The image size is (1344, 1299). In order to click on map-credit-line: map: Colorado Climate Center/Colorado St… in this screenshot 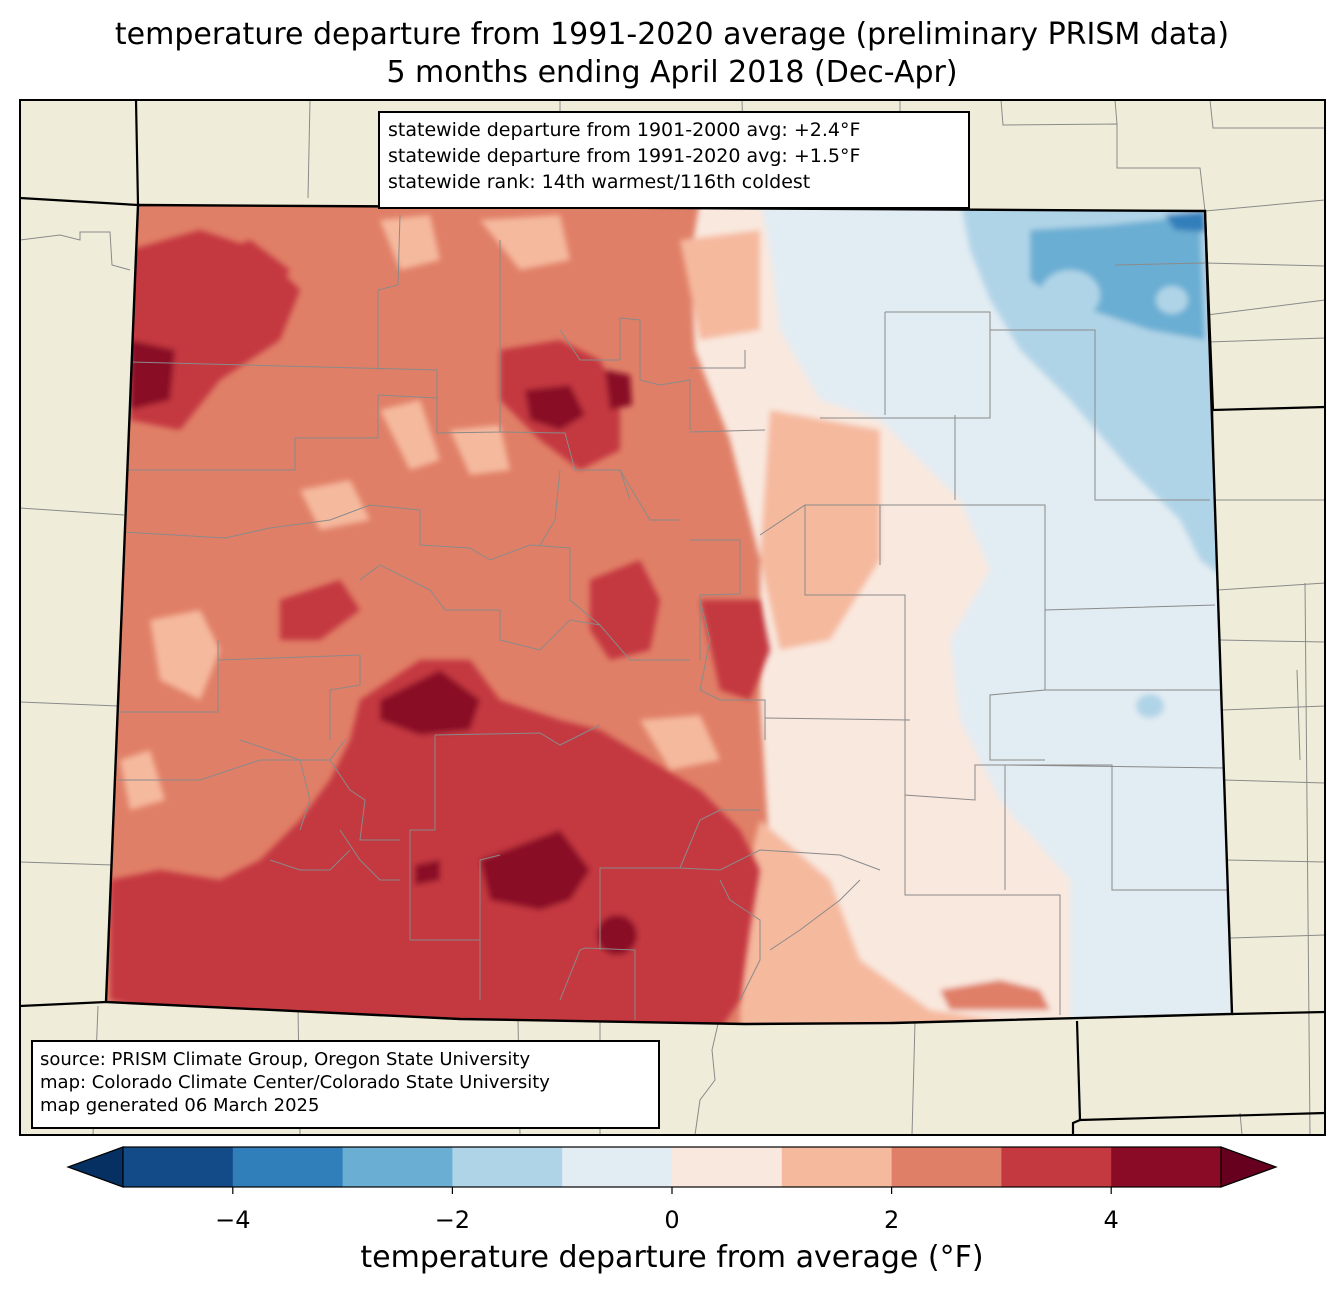, I will do `click(295, 1082)`.